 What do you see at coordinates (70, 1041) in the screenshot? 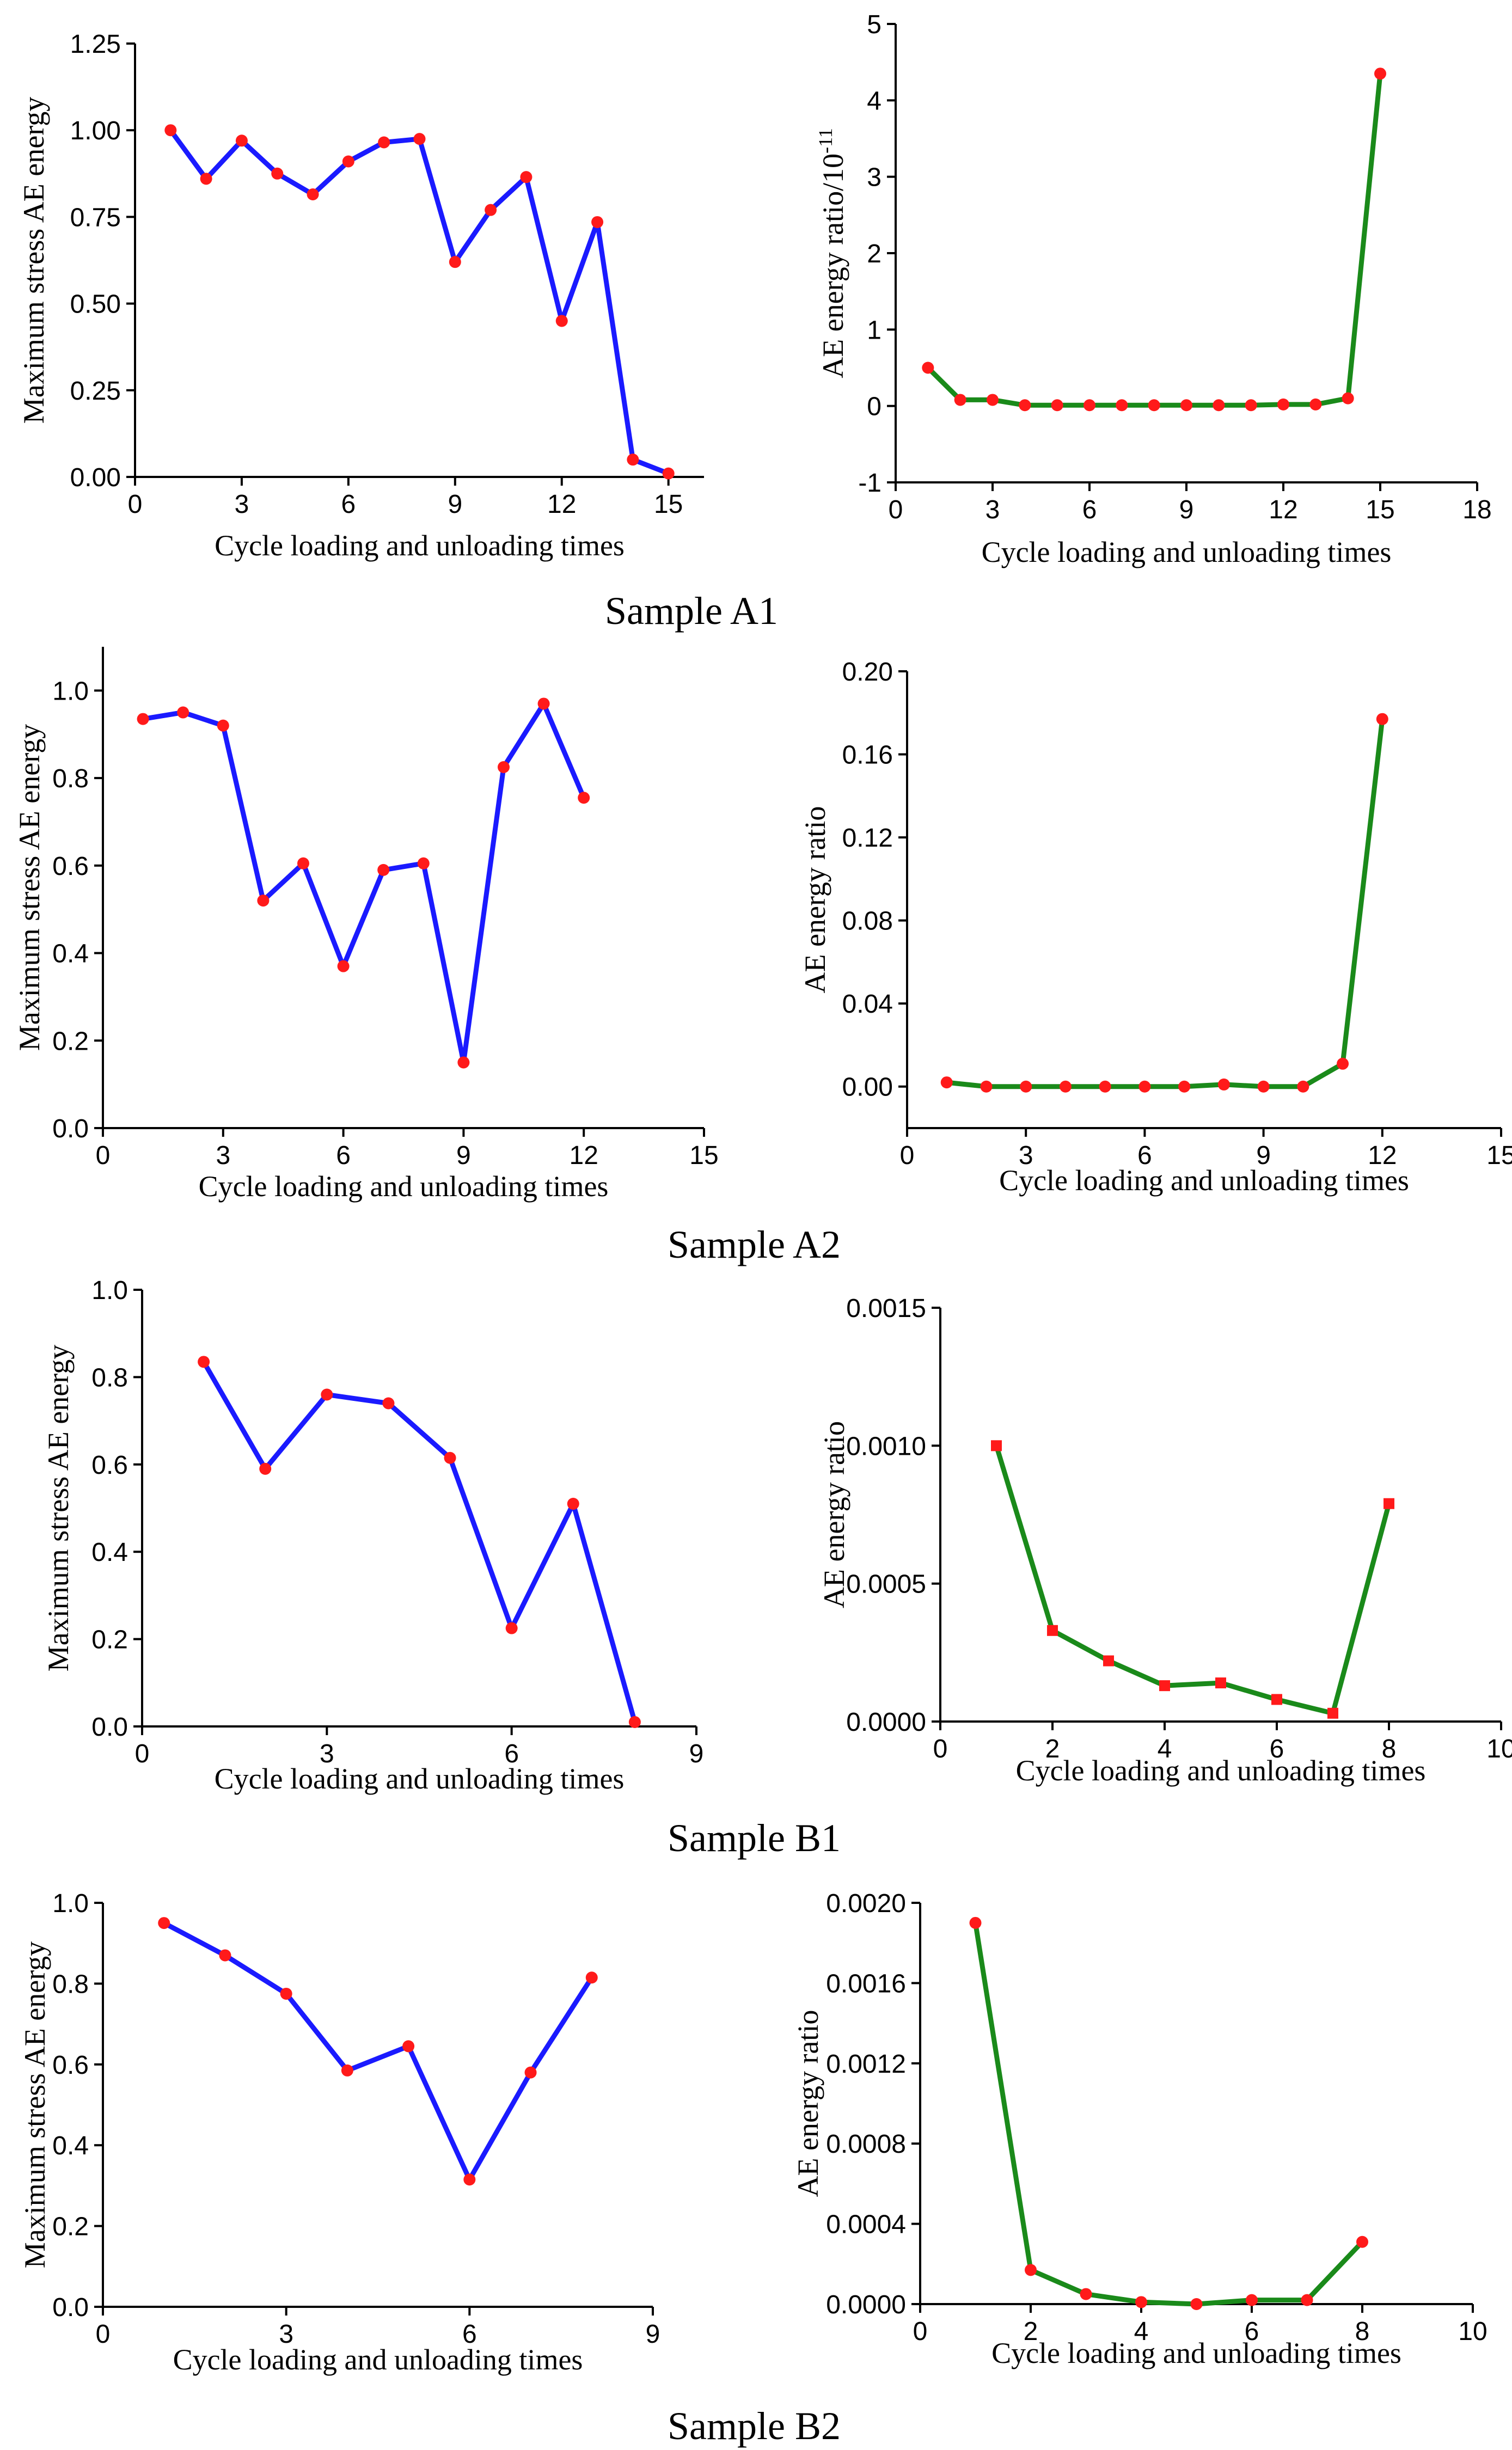
I see `y-tick-label: 0.2` at bounding box center [70, 1041].